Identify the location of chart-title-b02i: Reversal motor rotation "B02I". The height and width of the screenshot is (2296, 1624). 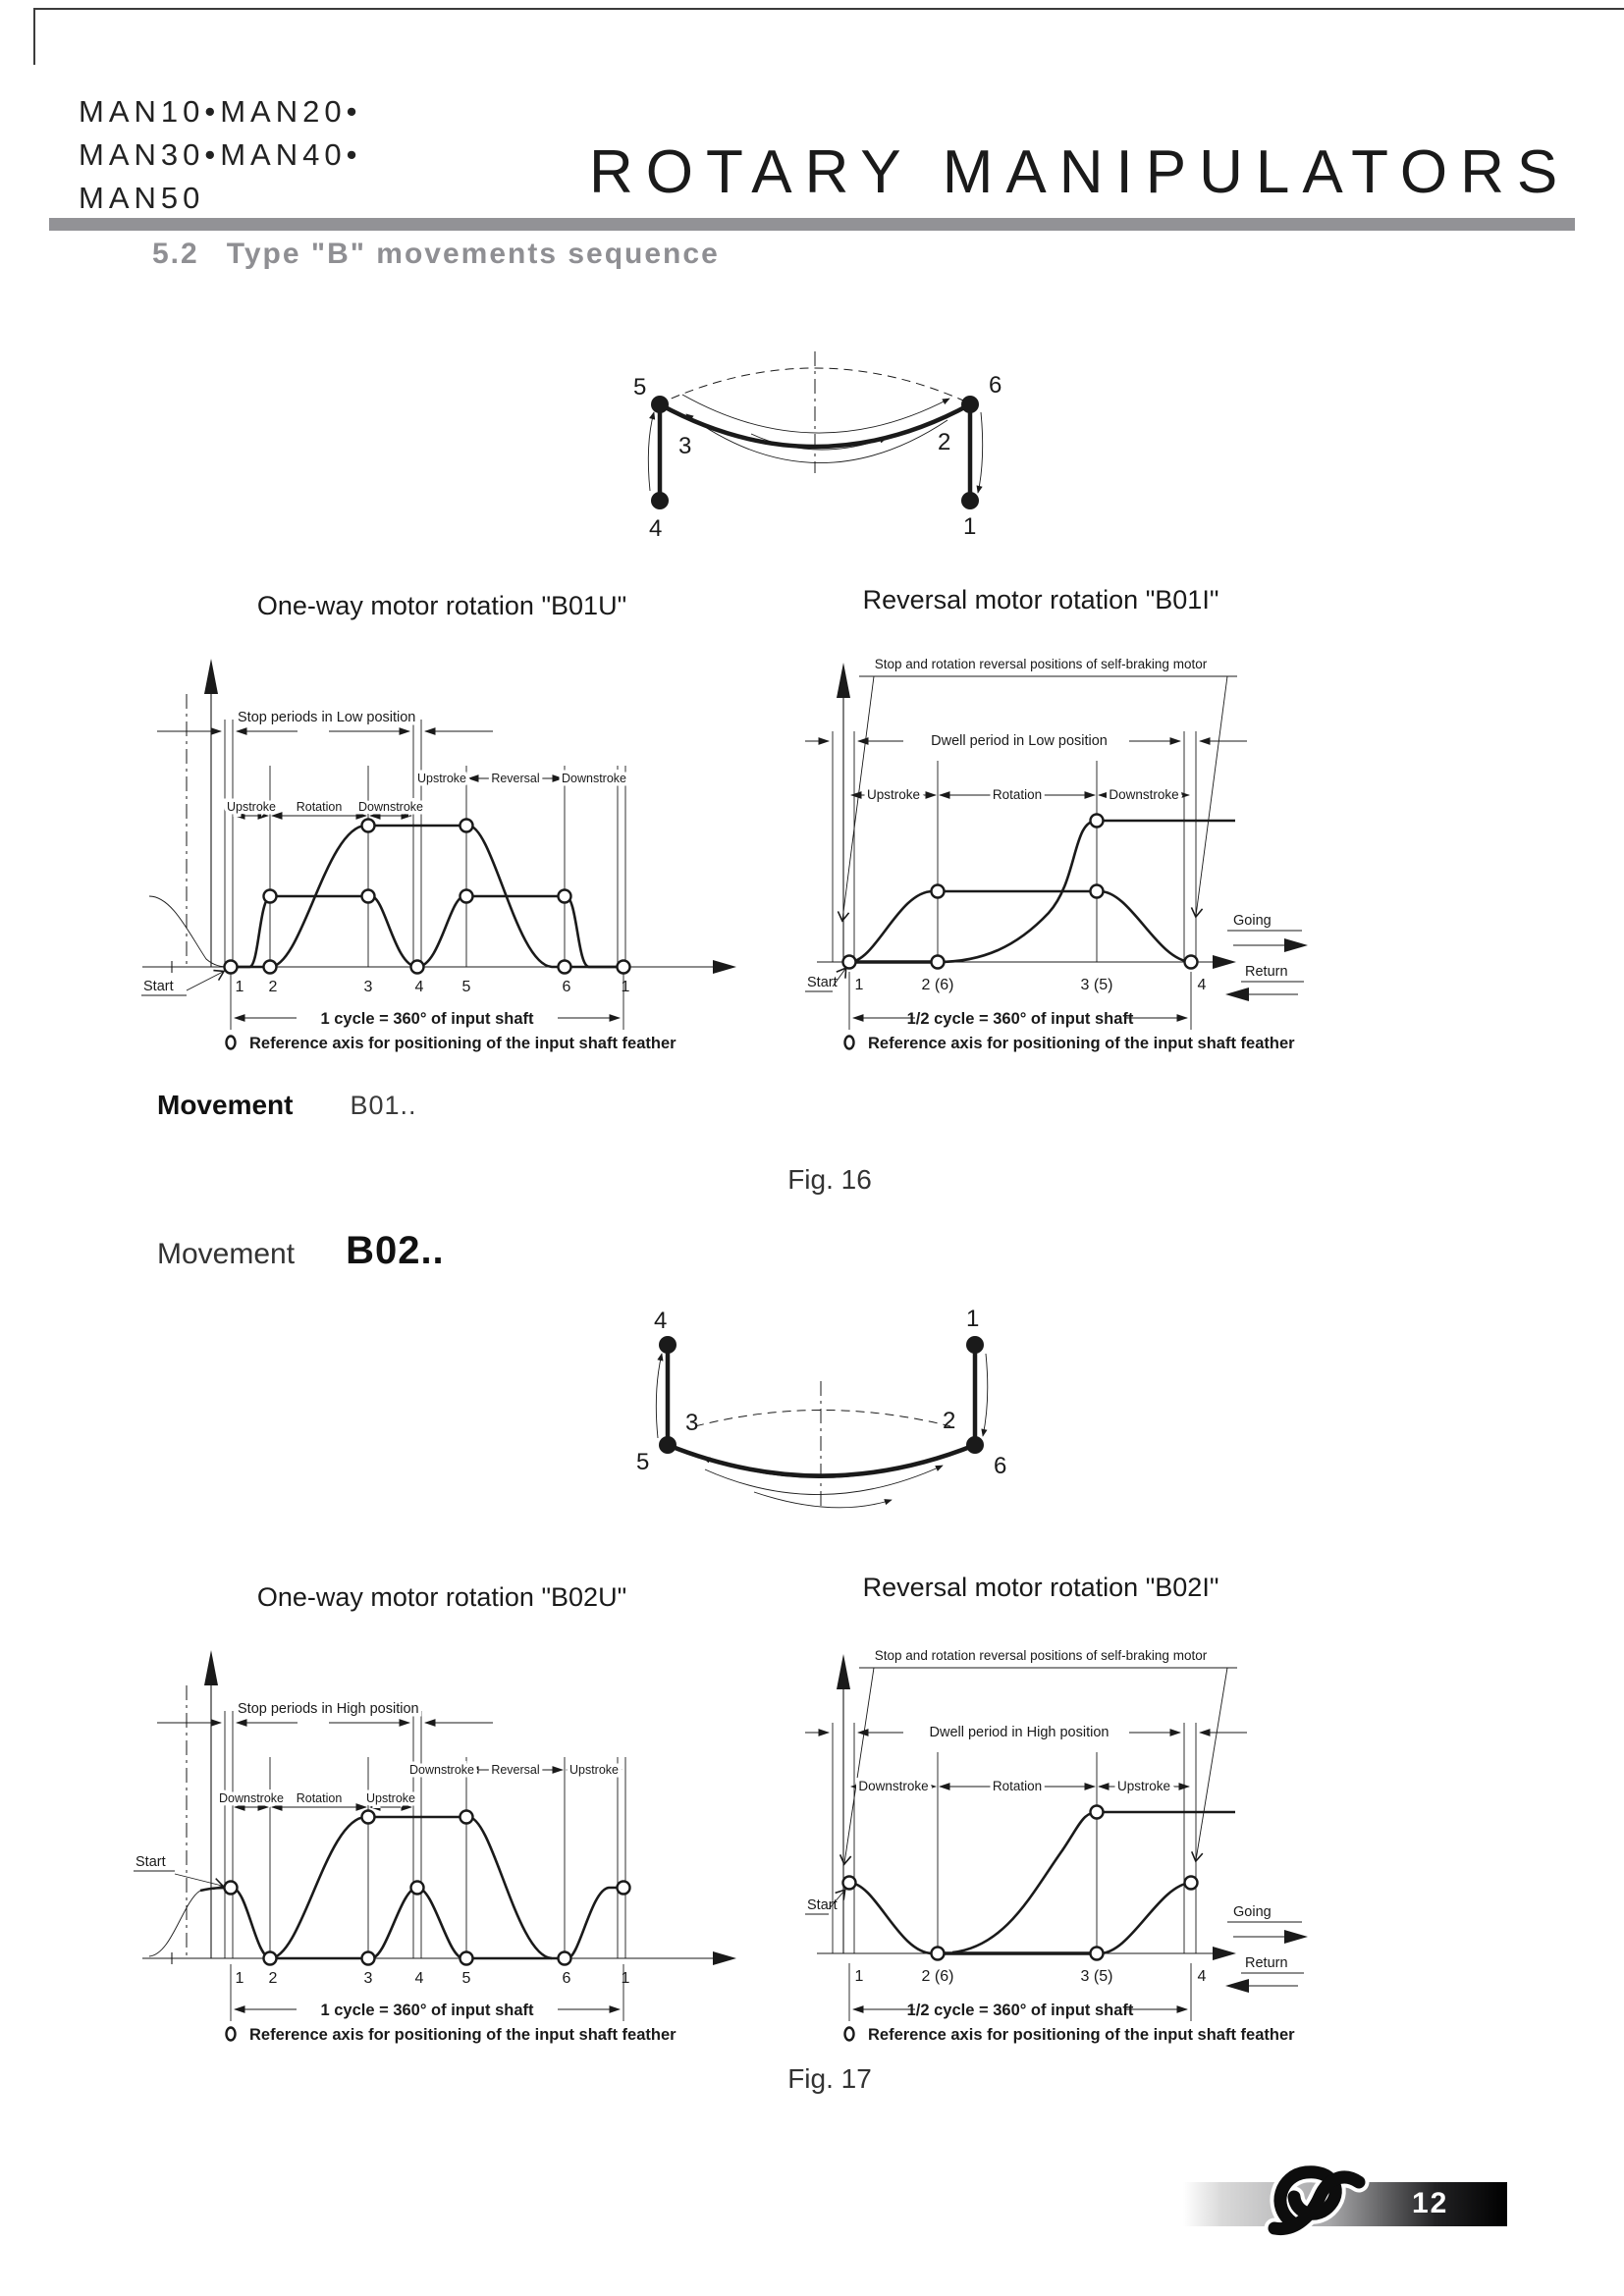
(1040, 1588).